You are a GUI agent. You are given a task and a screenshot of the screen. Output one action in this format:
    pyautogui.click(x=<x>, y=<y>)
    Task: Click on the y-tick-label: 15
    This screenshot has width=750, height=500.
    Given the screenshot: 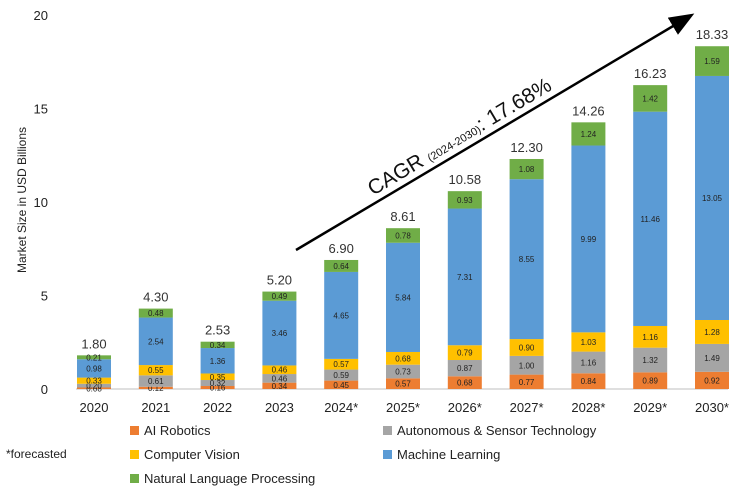 What is the action you would take?
    pyautogui.click(x=41, y=109)
    